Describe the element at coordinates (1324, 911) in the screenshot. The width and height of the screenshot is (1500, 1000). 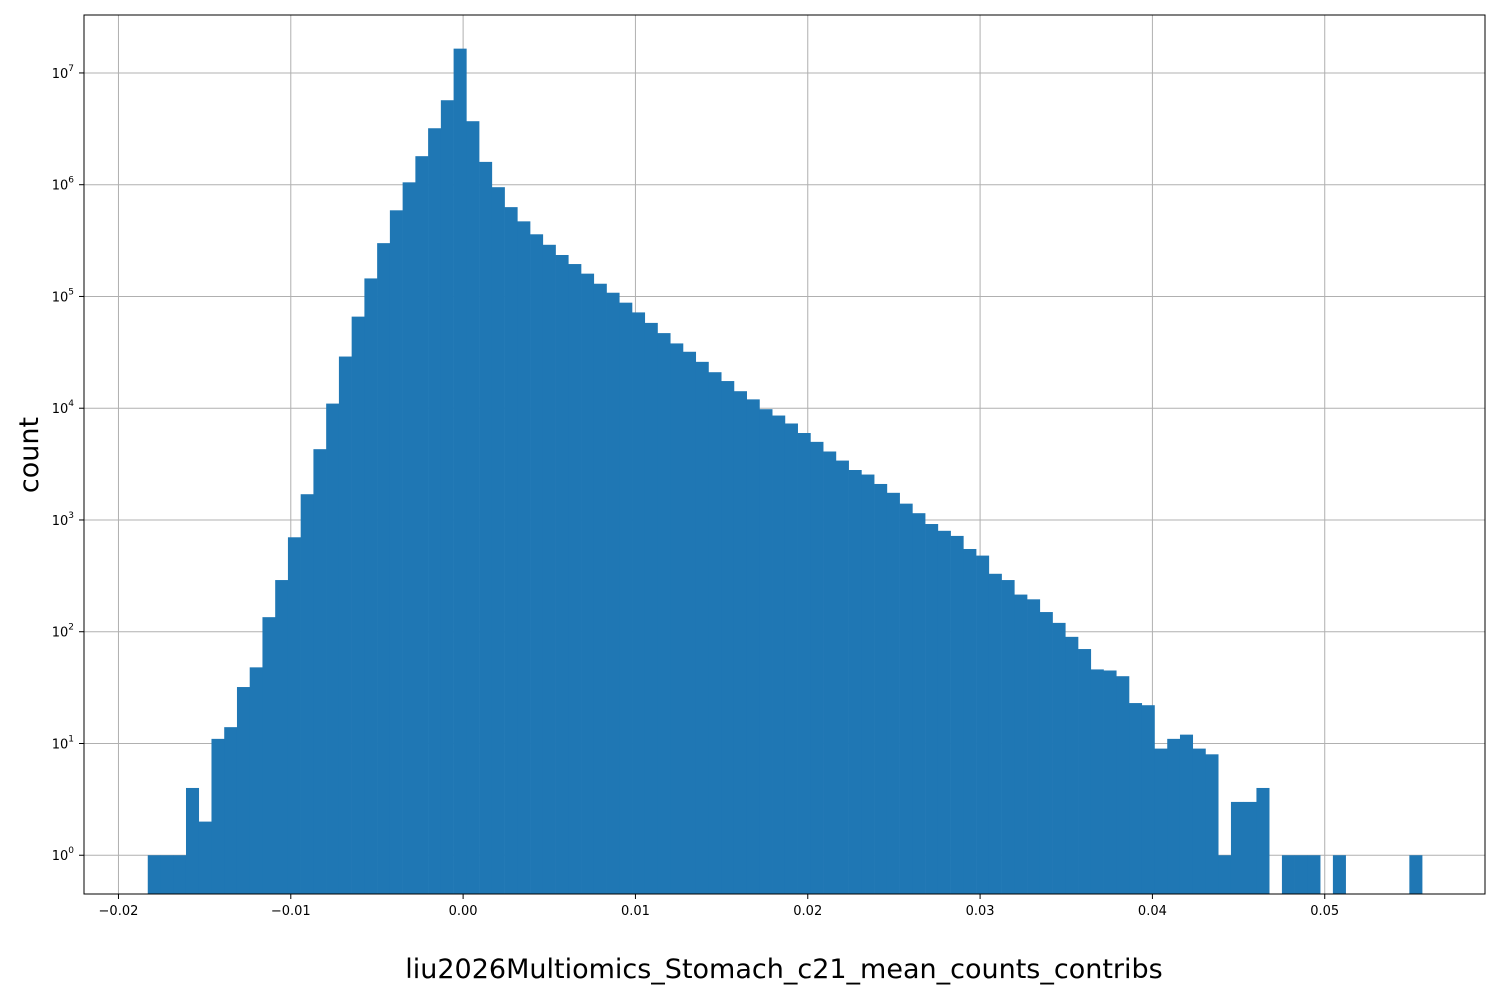
I see `x-tick-label: 0.05` at that location.